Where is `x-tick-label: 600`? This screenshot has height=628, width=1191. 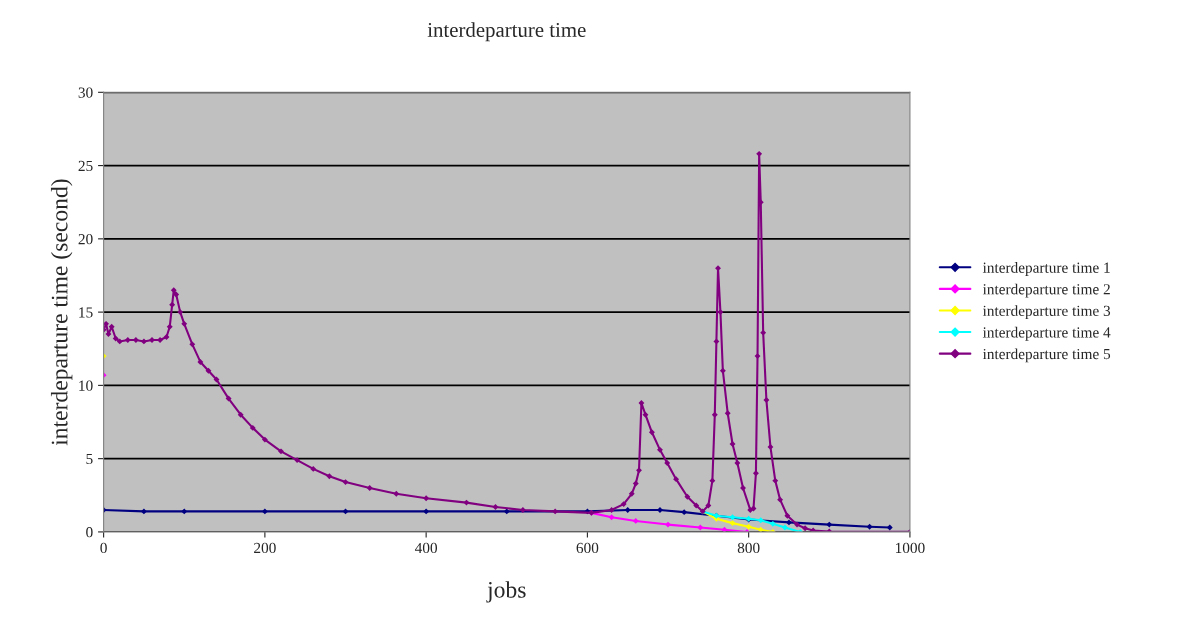
x-tick-label: 600 is located at coordinates (587, 548).